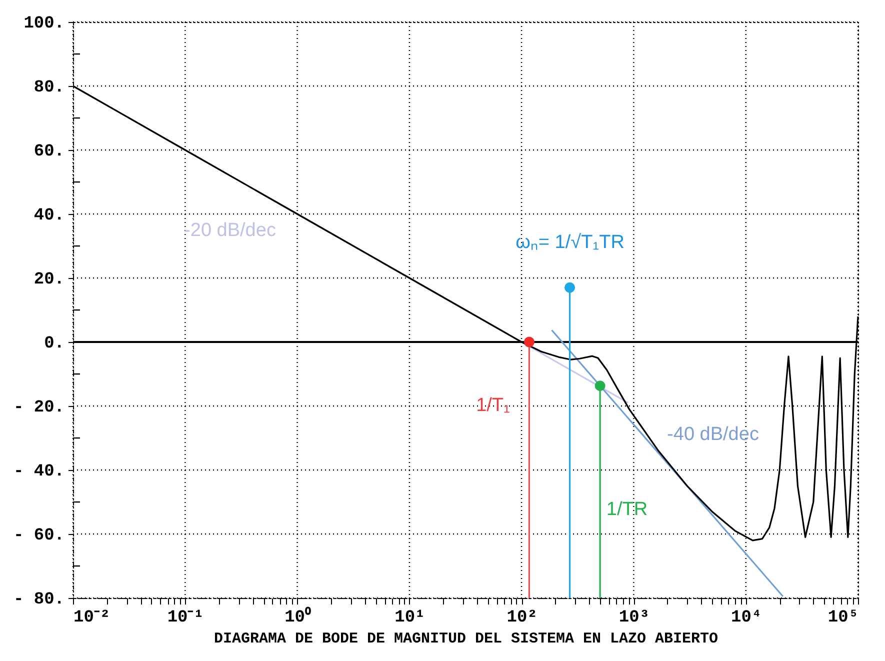 The width and height of the screenshot is (885, 661). I want to click on y-tick-label: - 40., so click(38, 472).